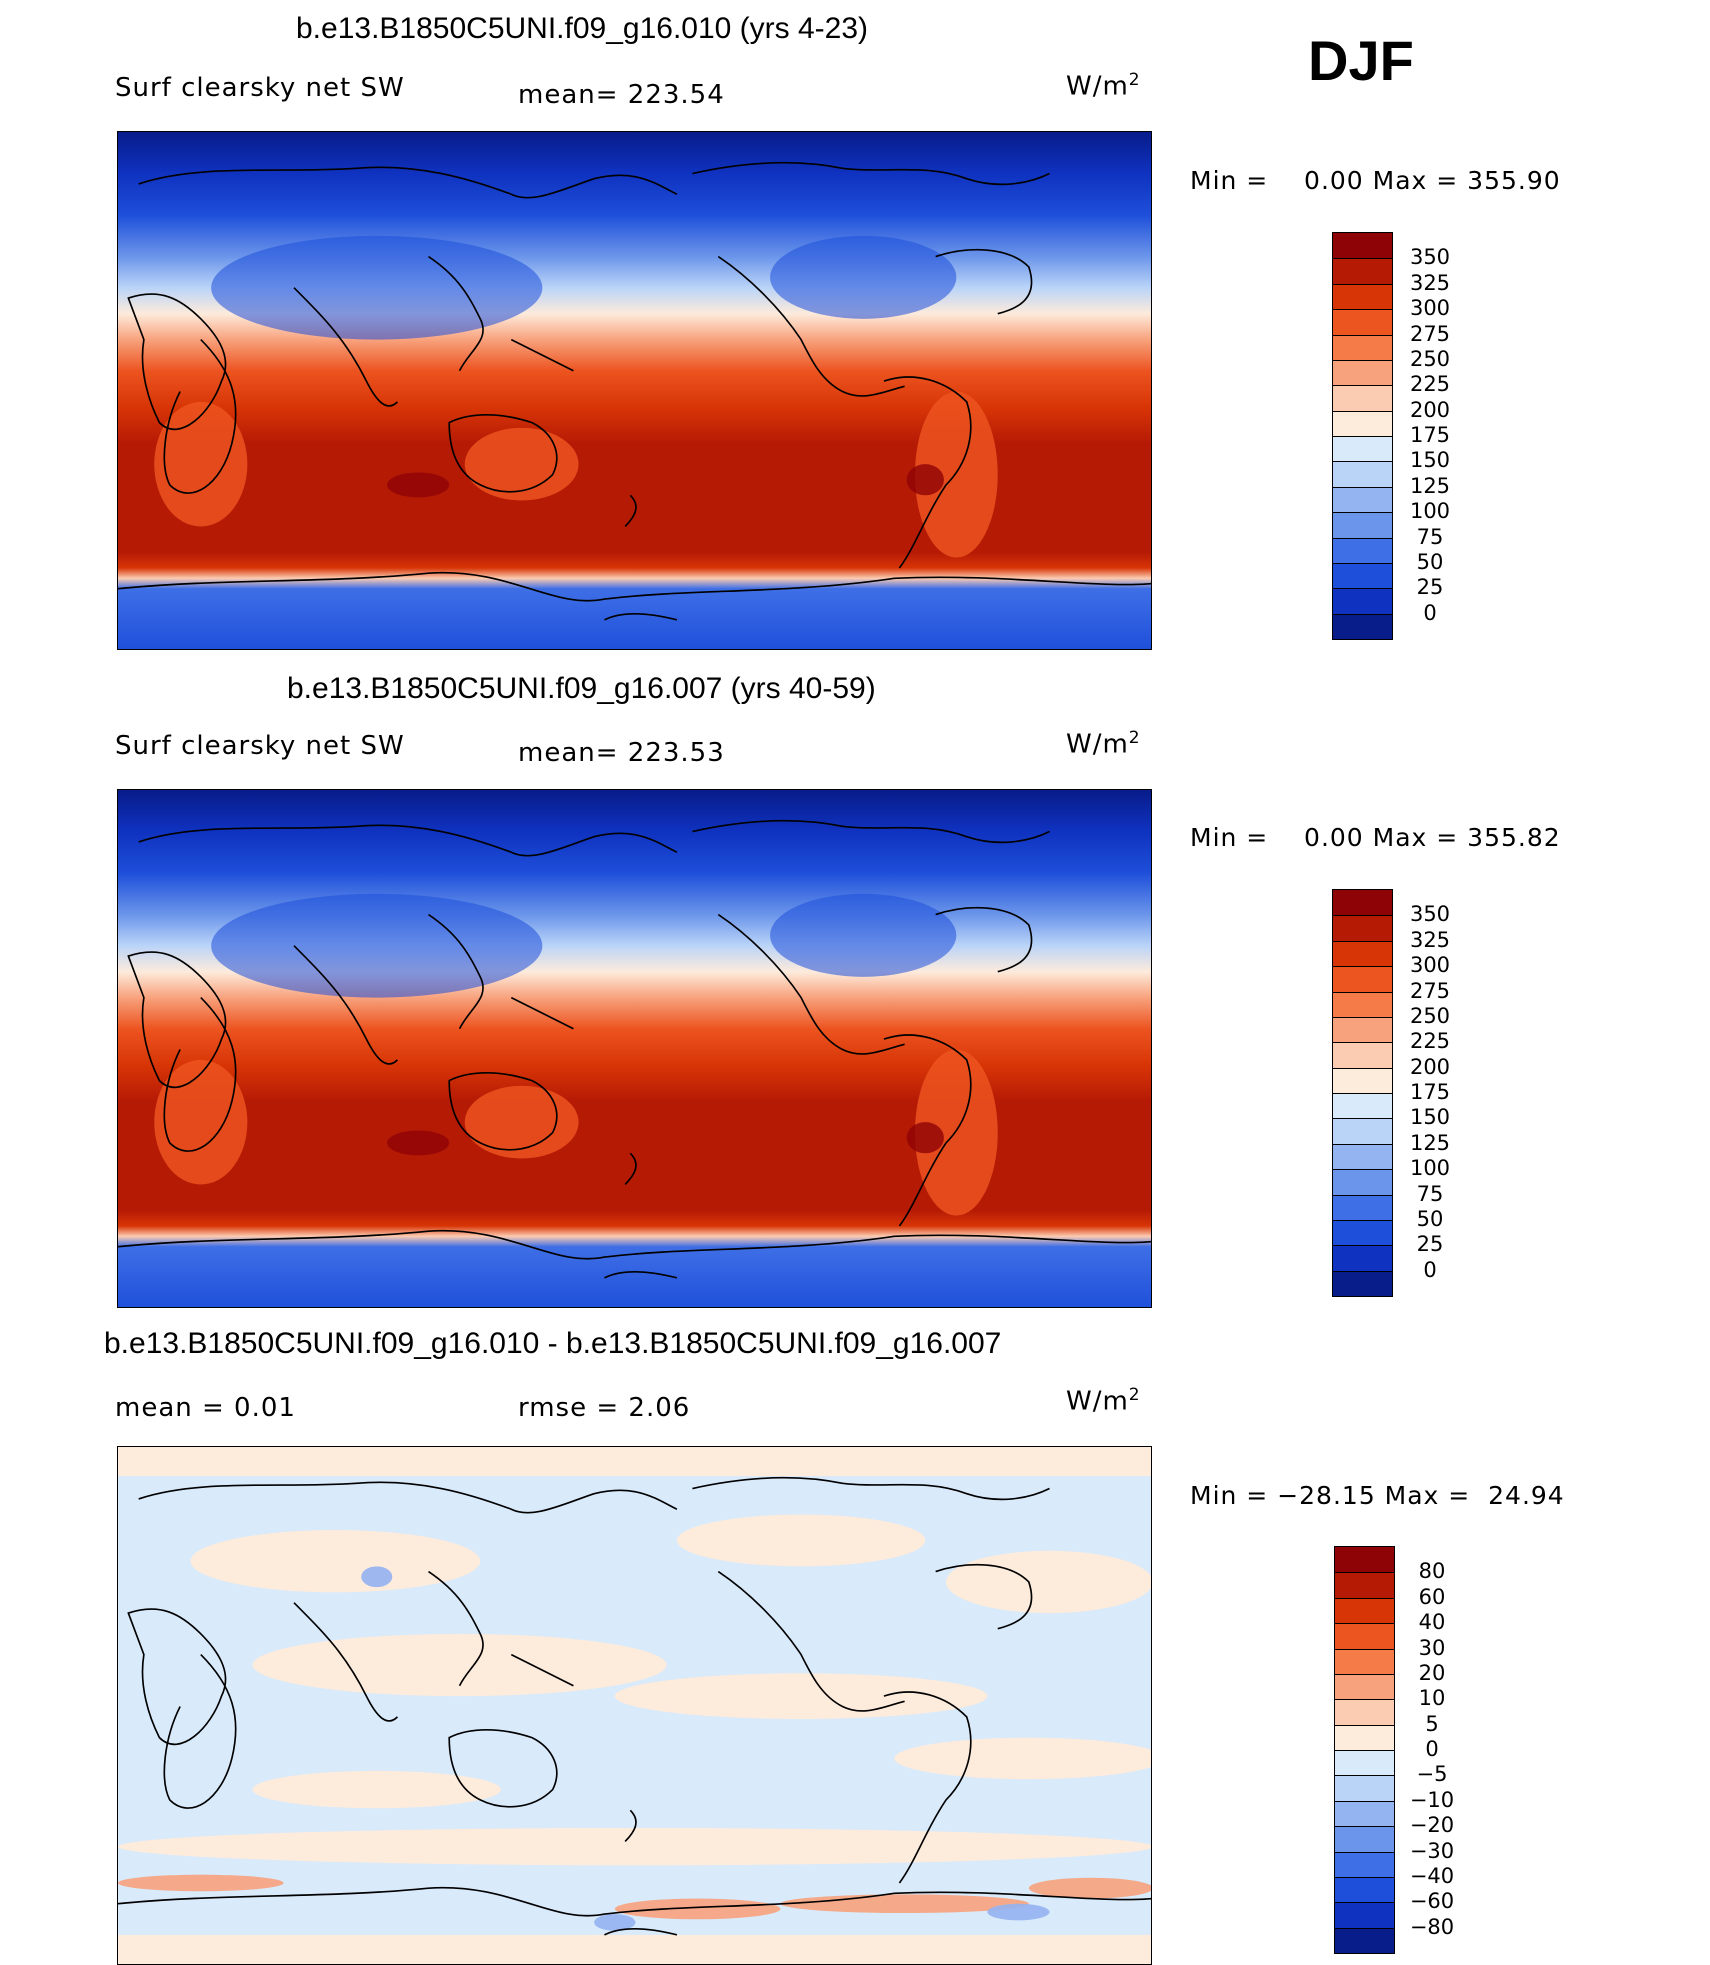  What do you see at coordinates (1432, 1774) in the screenshot?
I see `colorbar-tick-label: −5` at bounding box center [1432, 1774].